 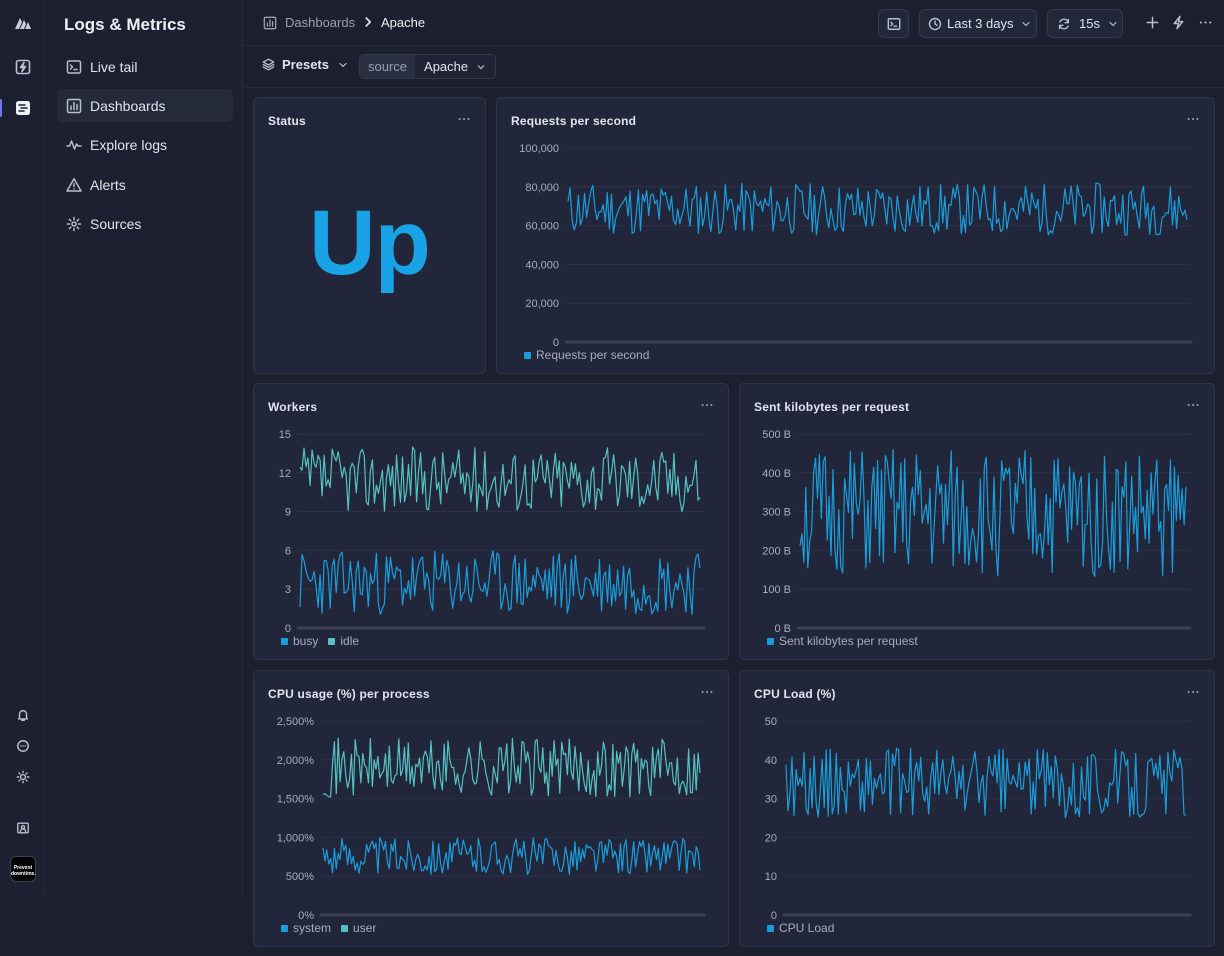 I want to click on chart-legend: CPU Load, so click(x=805, y=928).